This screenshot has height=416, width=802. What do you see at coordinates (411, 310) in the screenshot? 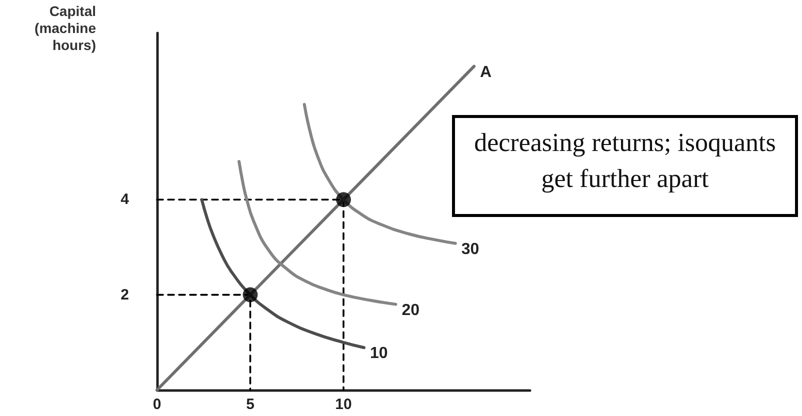
I see `series-label: 20` at bounding box center [411, 310].